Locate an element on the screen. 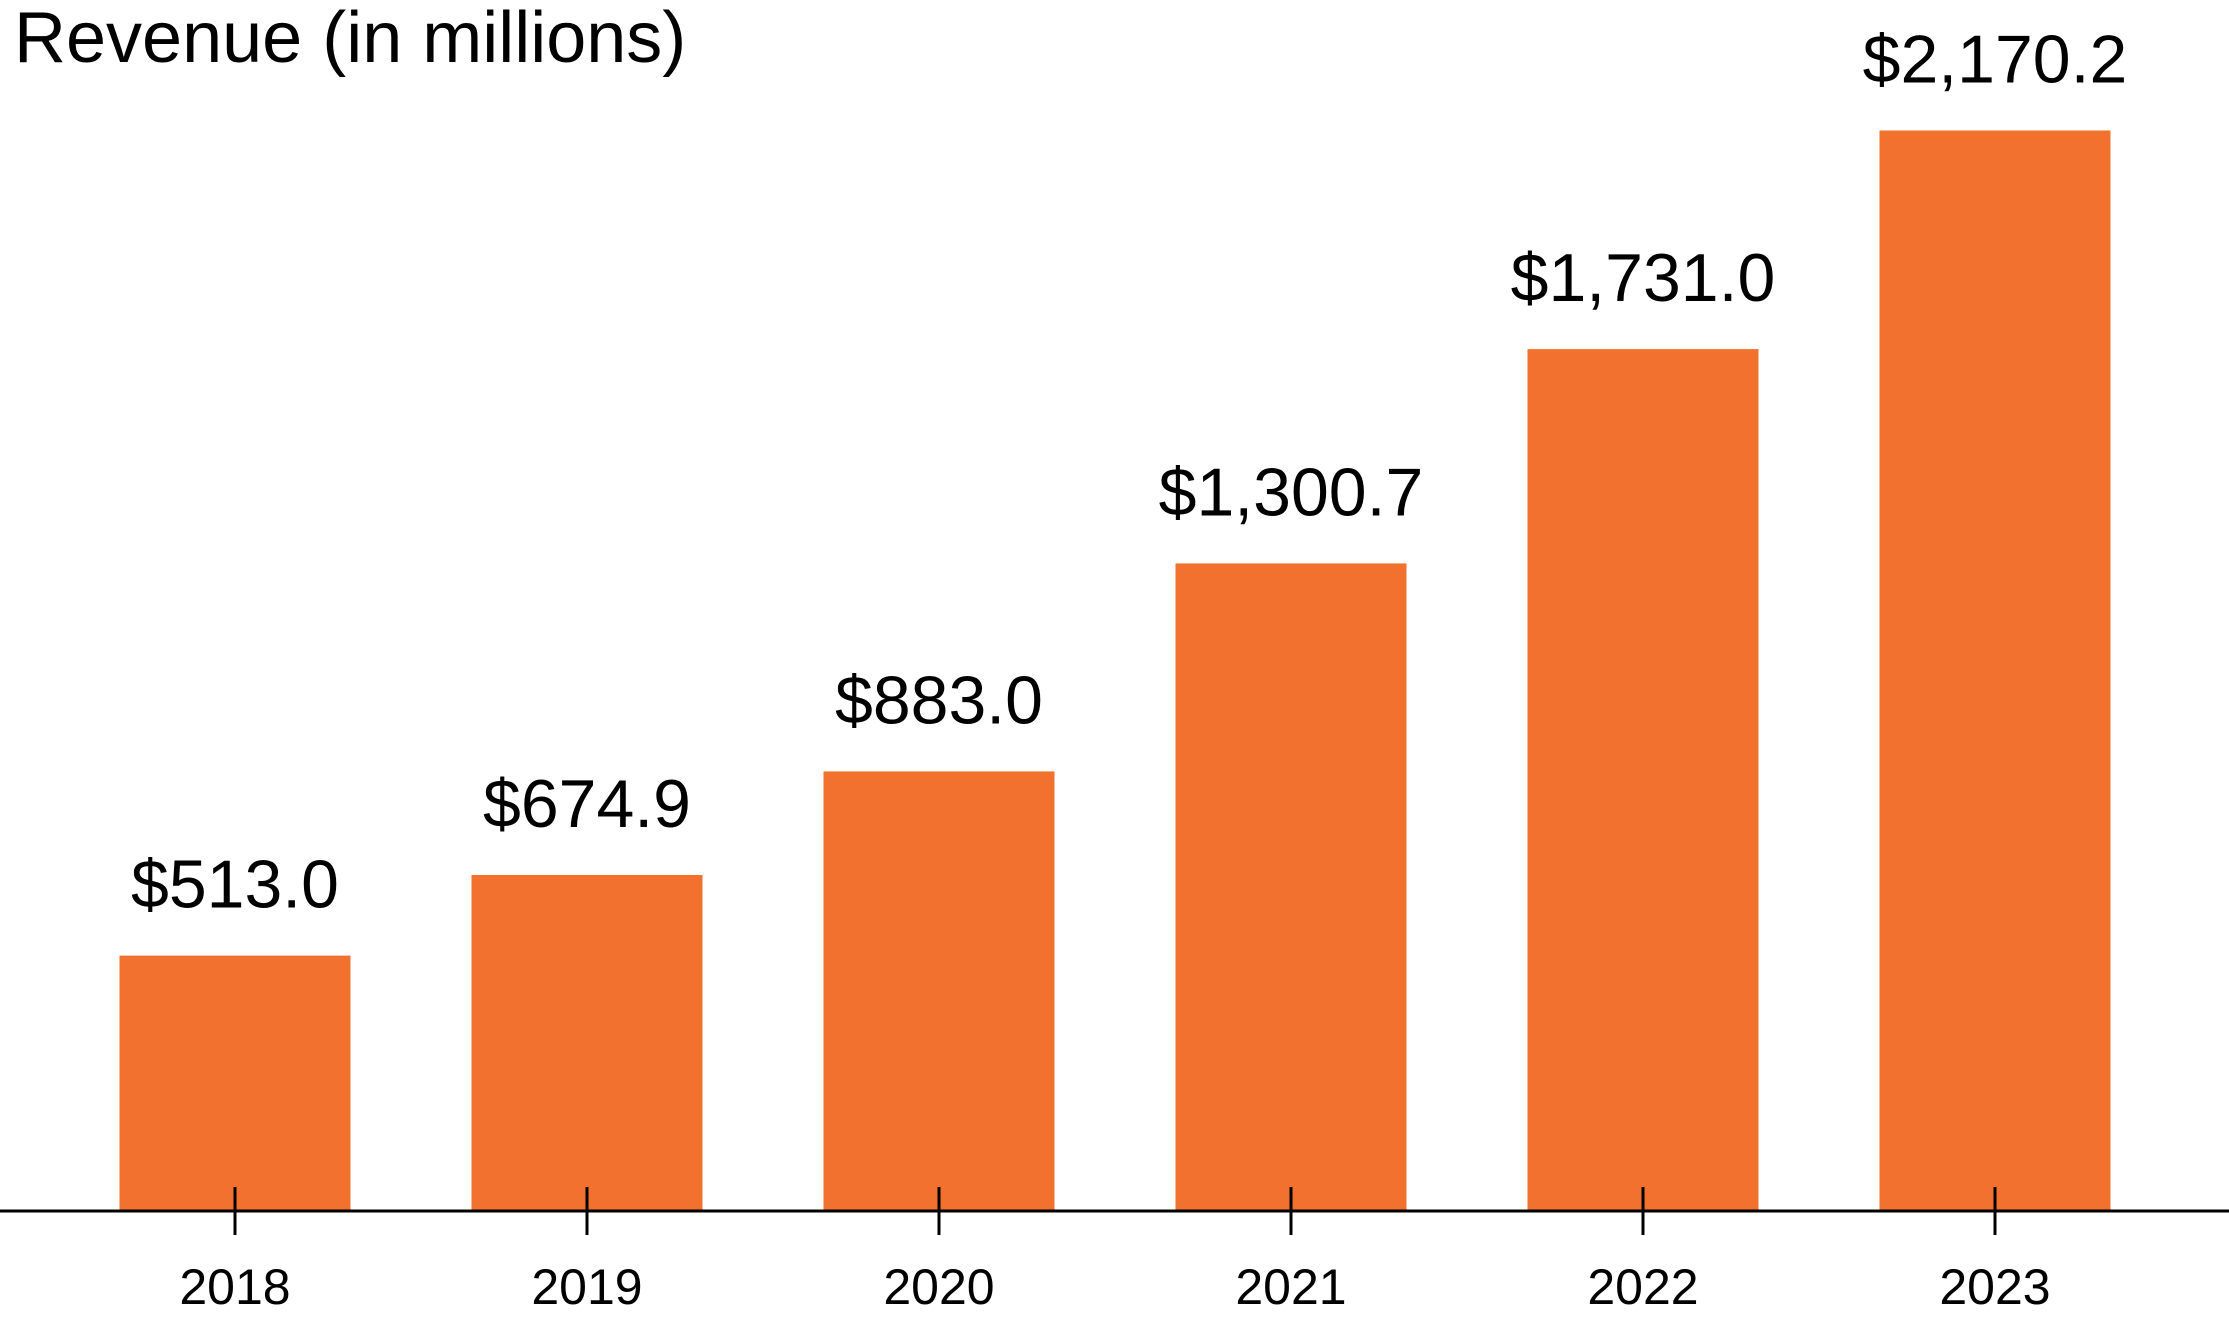  x-axis-ticks-group is located at coordinates (1115, 1211).